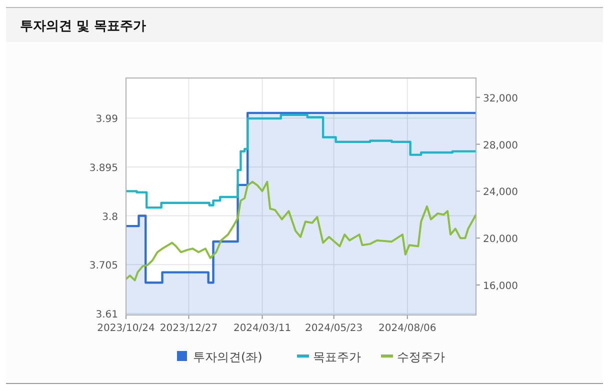 This screenshot has height=391, width=609. I want to click on y2-tick-label: 32,000, so click(500, 98).